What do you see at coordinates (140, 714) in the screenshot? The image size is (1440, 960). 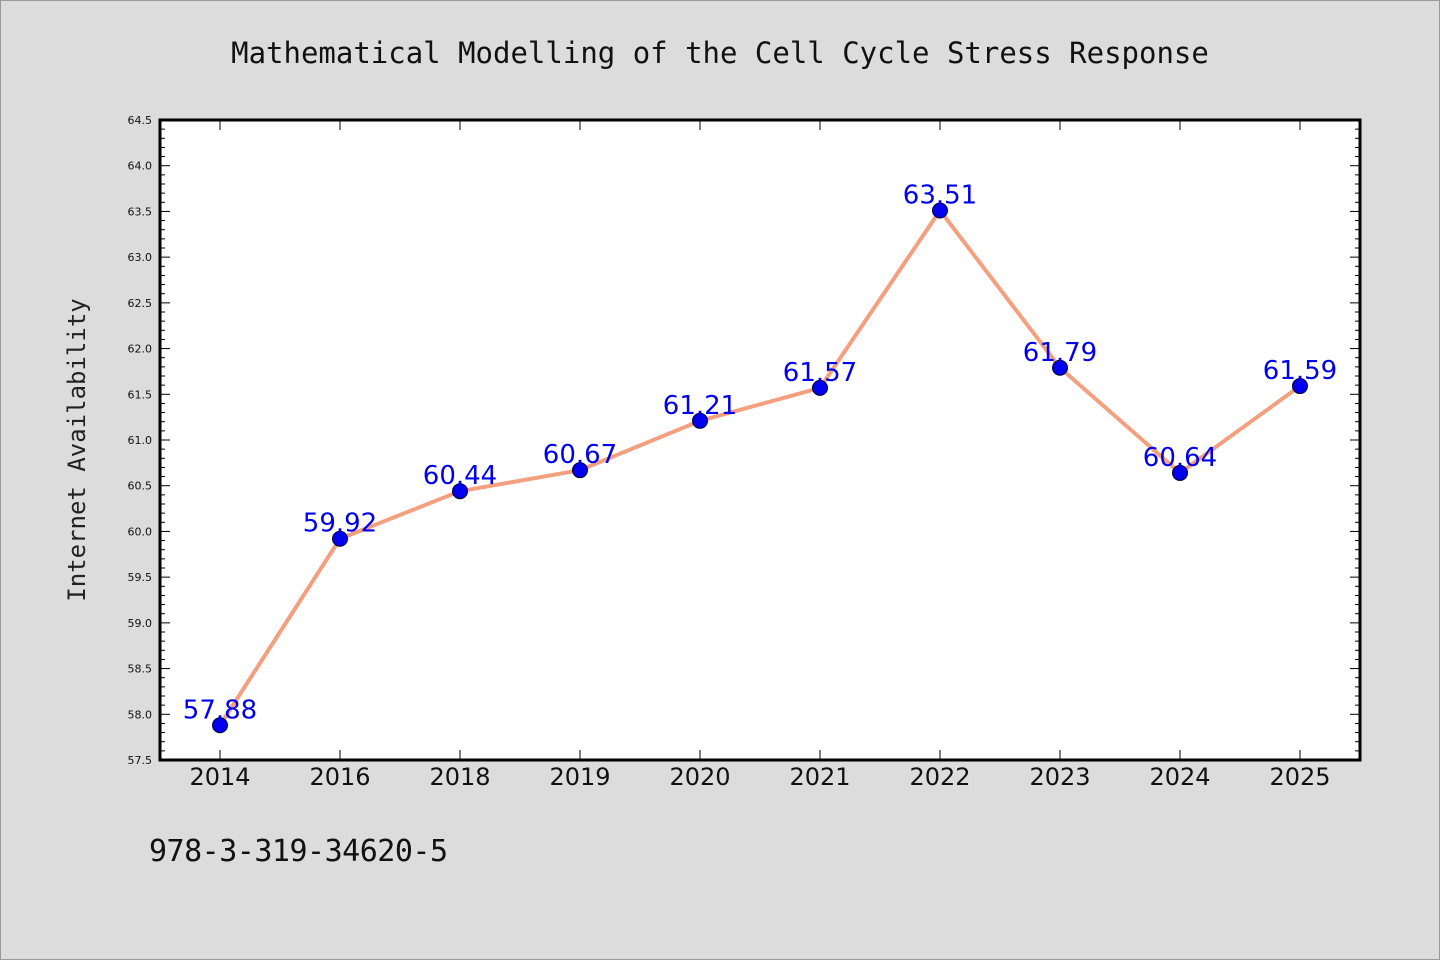 I see `y-tick-label: 58.0` at bounding box center [140, 714].